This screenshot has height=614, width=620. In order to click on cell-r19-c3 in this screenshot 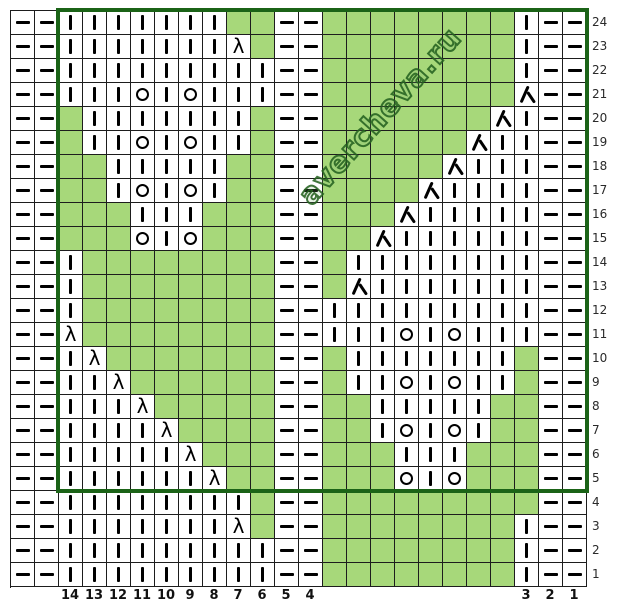, I will do `click(71, 143)`.